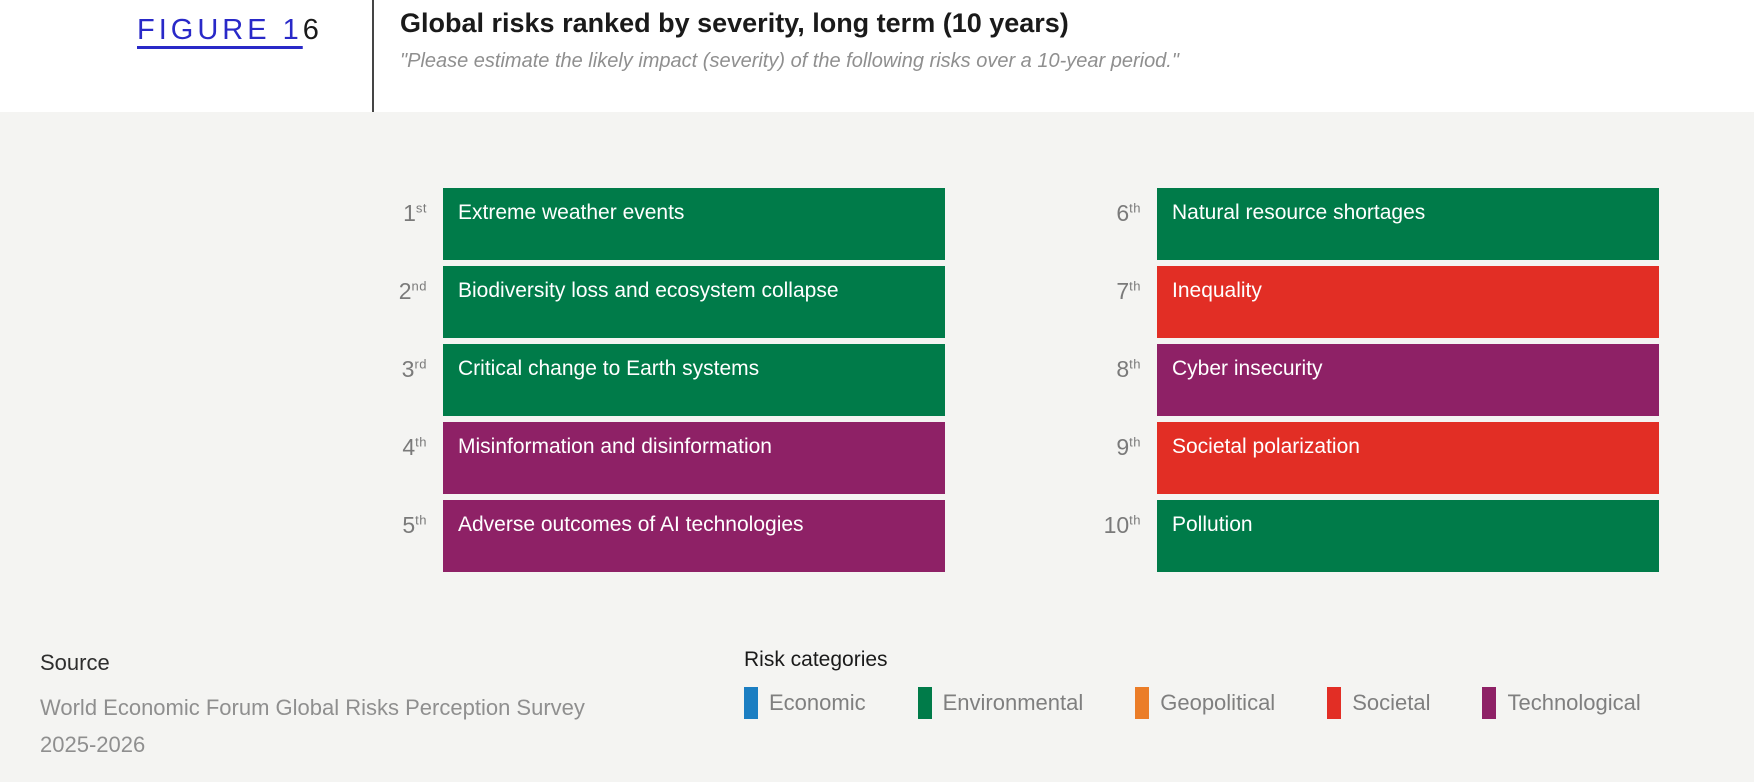  Describe the element at coordinates (1123, 369) in the screenshot. I see `rank-number: 8` at that location.